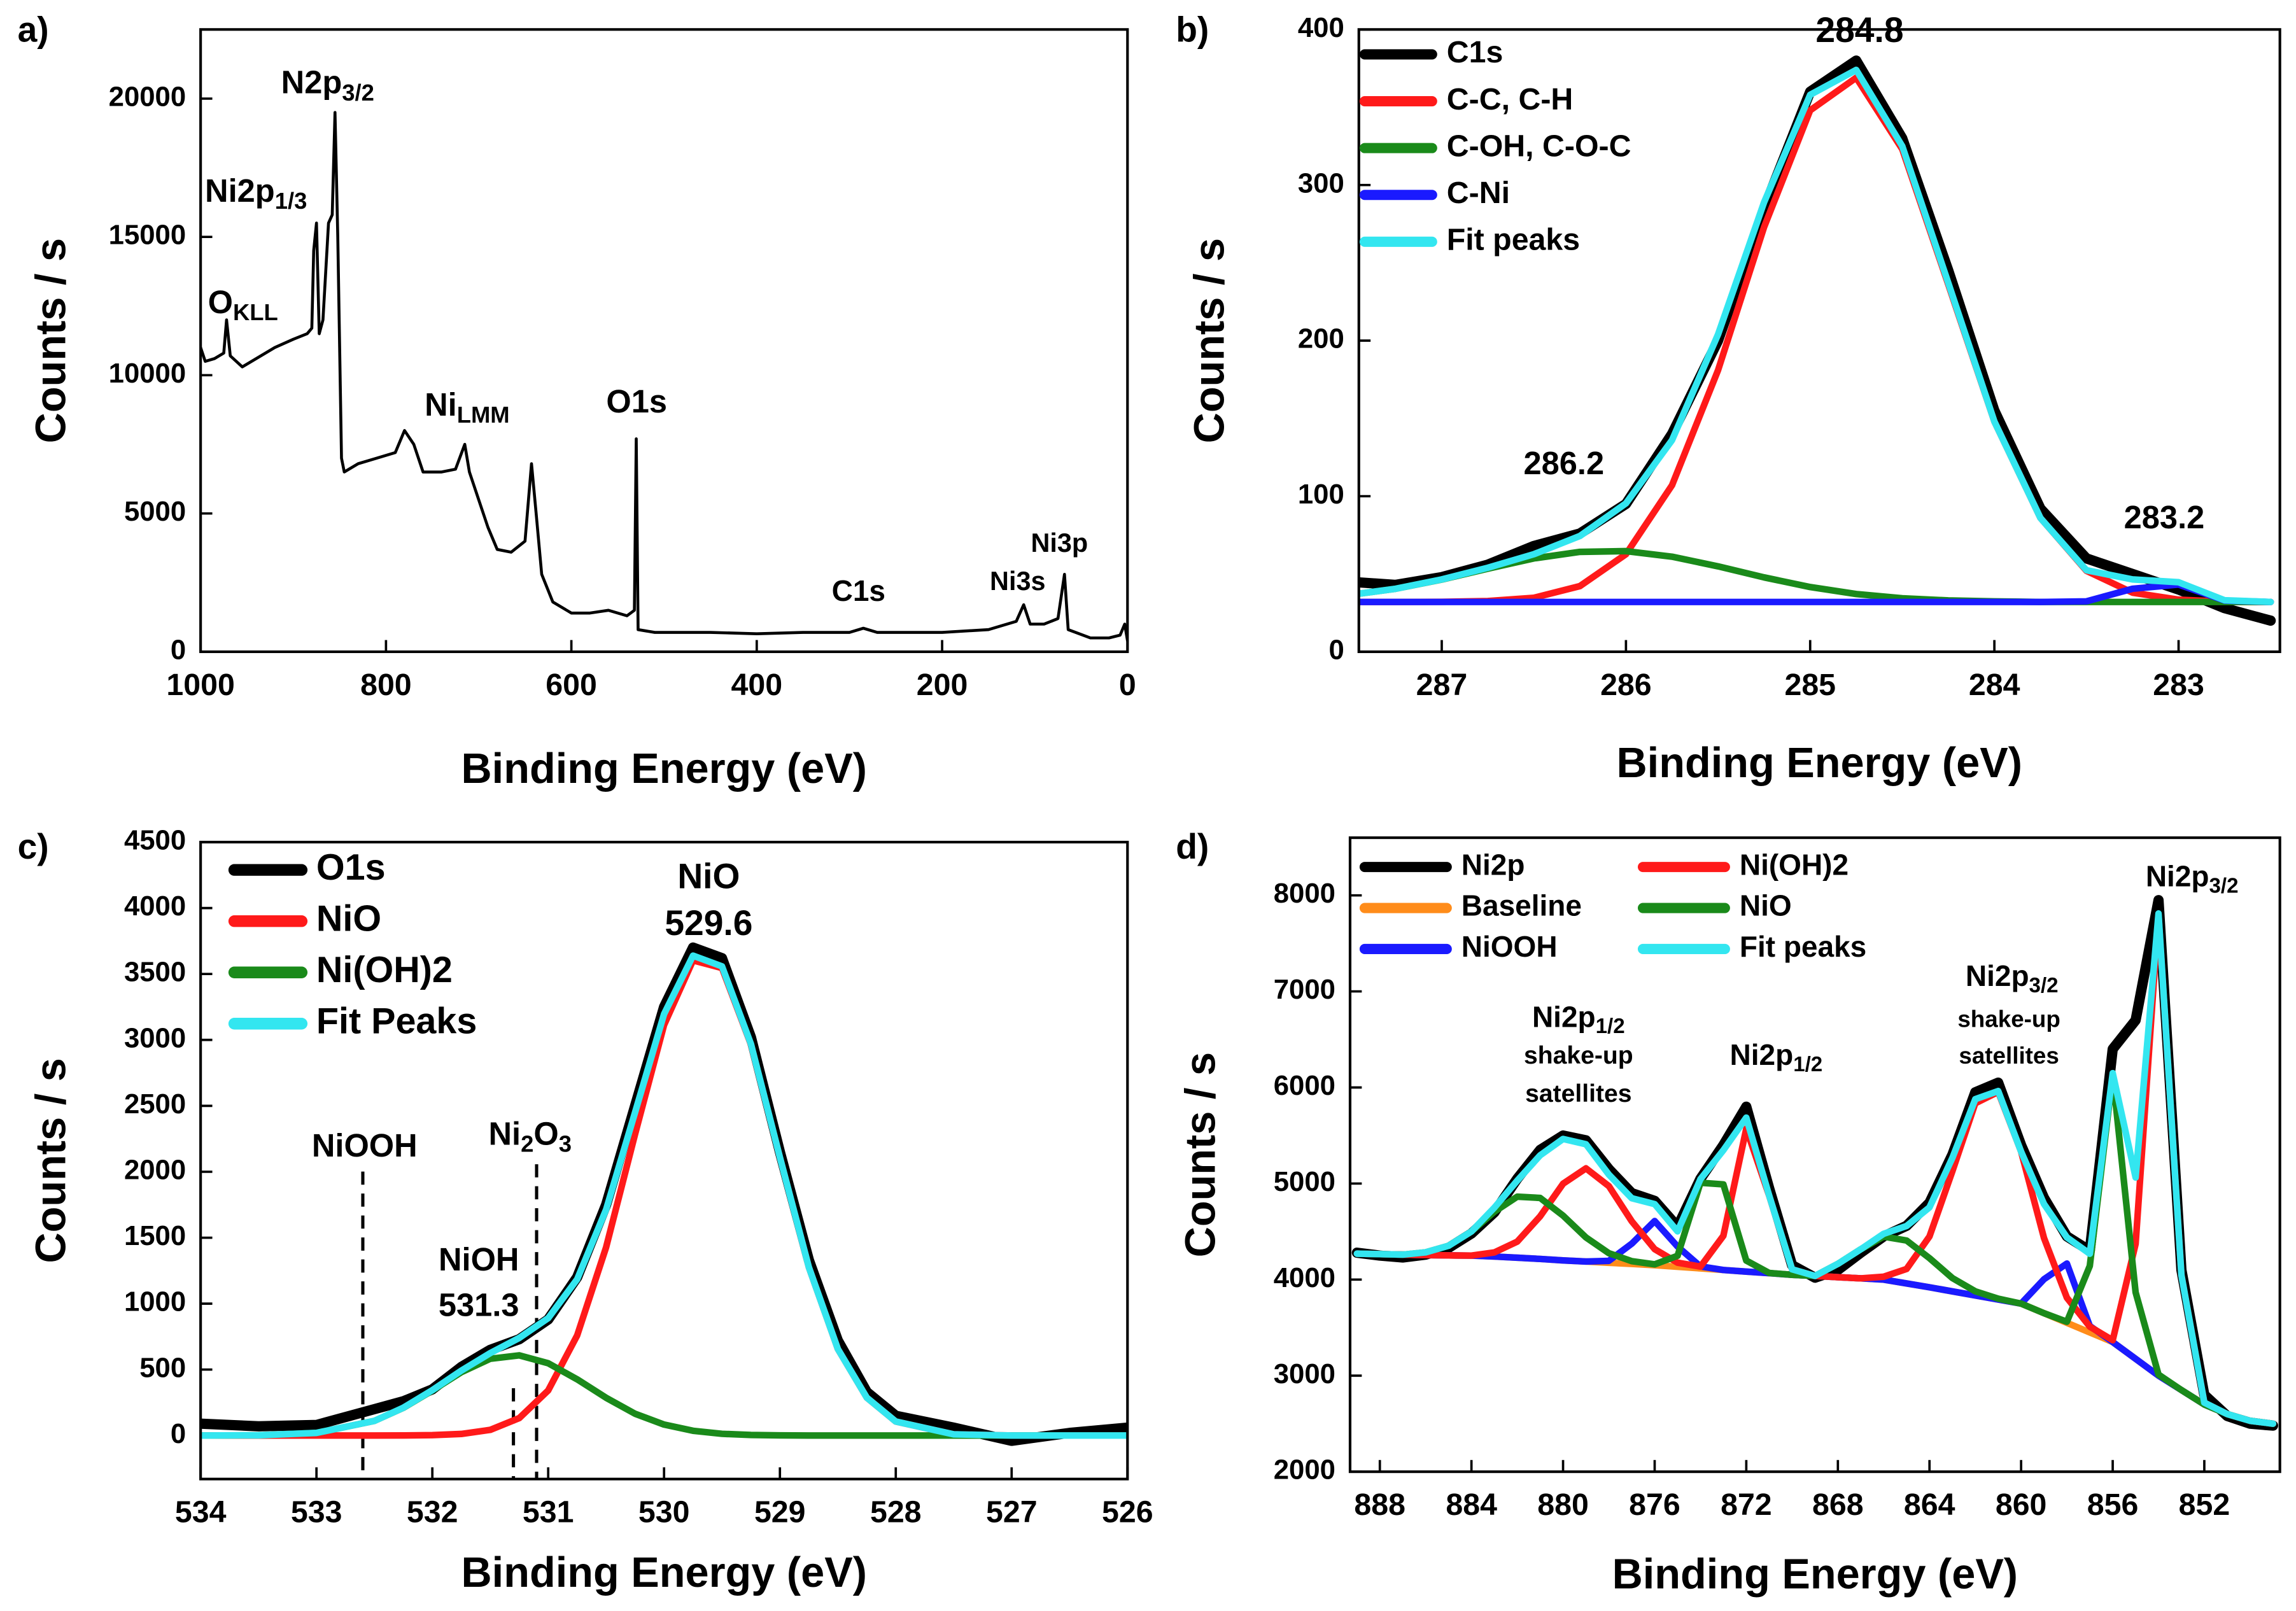  Describe the element at coordinates (943, 685) in the screenshot. I see `x-tick-label: 200` at that location.